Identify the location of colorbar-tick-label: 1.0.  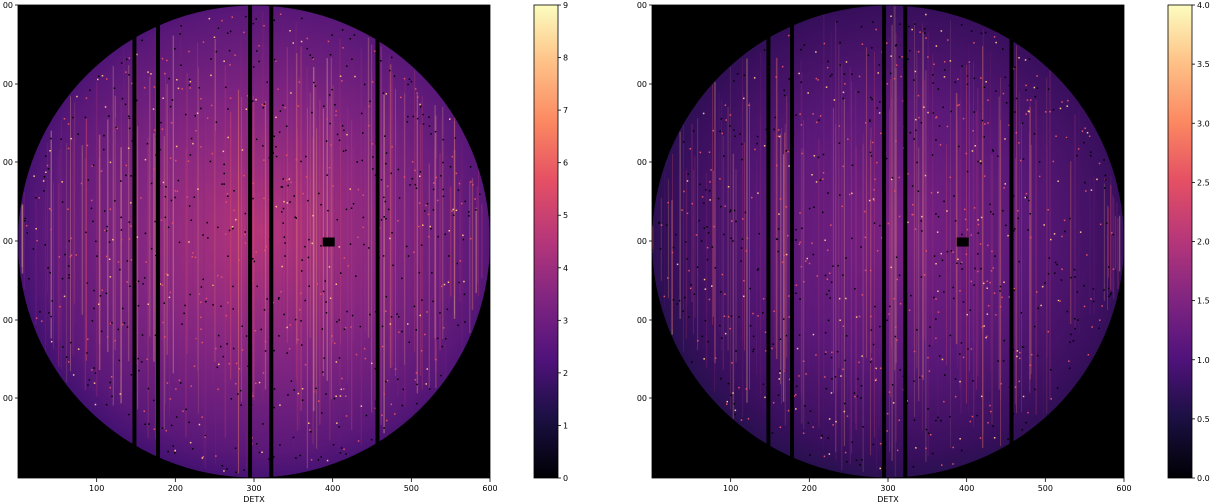
(1203, 360).